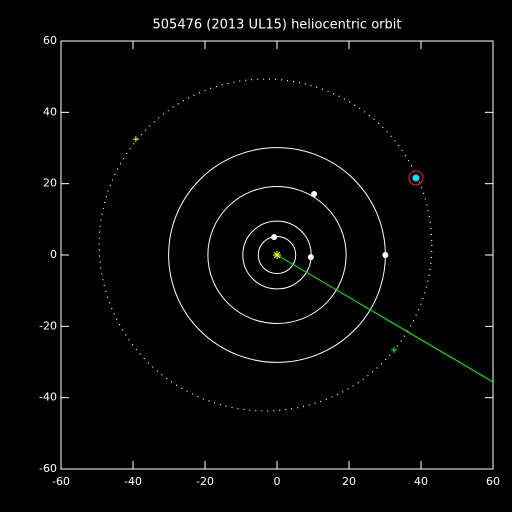 The image size is (512, 512). I want to click on x-tick-label: 60, so click(493, 481).